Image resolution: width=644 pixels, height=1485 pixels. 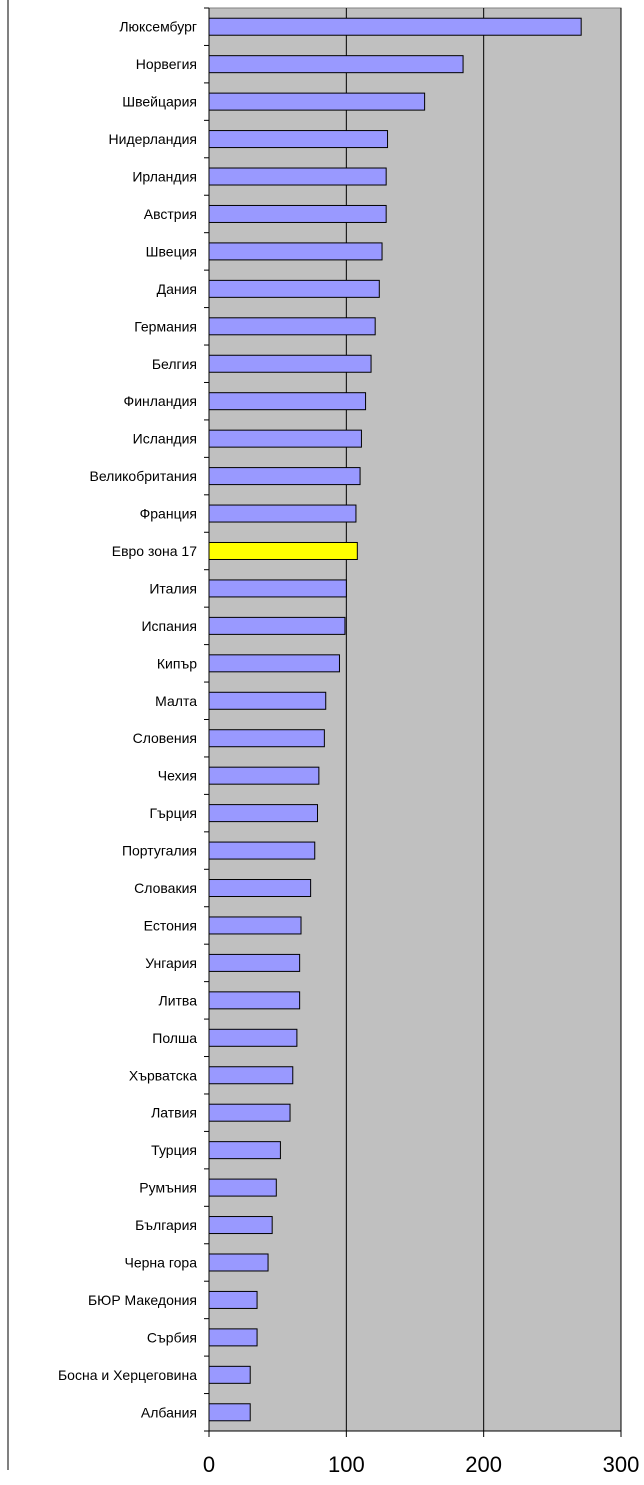 I want to click on x-tick-label: 300, so click(x=621, y=1464).